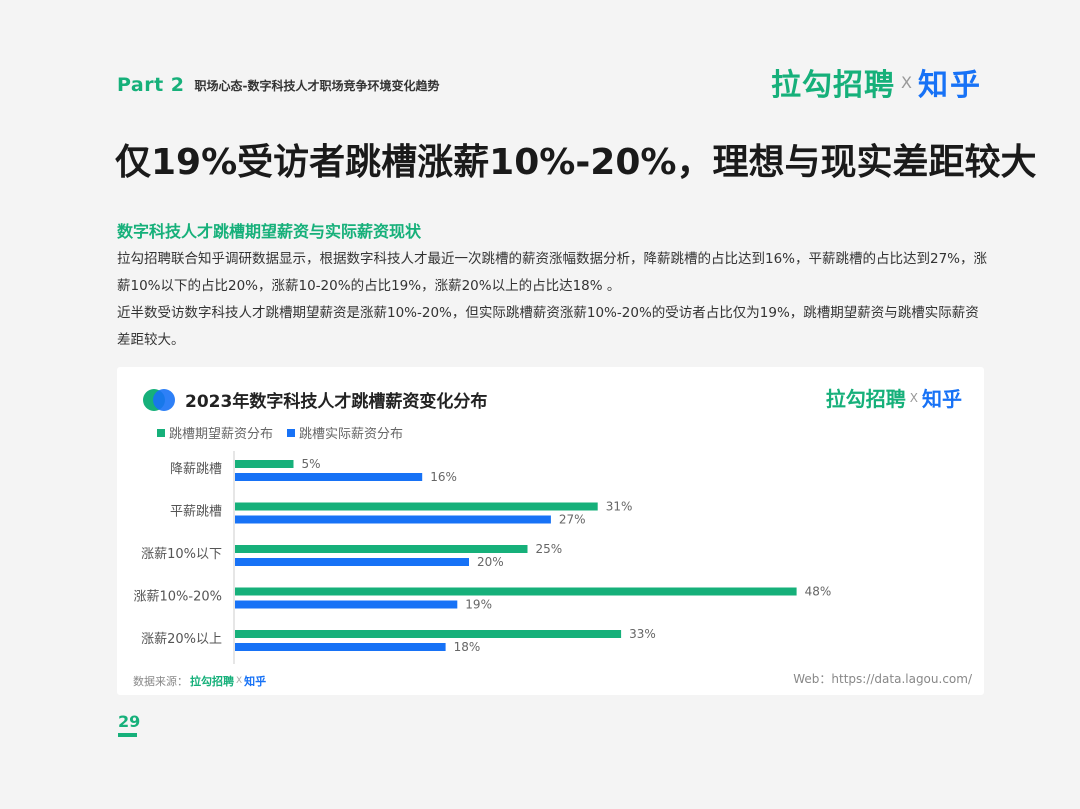 Image resolution: width=1080 pixels, height=809 pixels. Describe the element at coordinates (913, 397) in the screenshot. I see `chart-brand-separator: X` at that location.